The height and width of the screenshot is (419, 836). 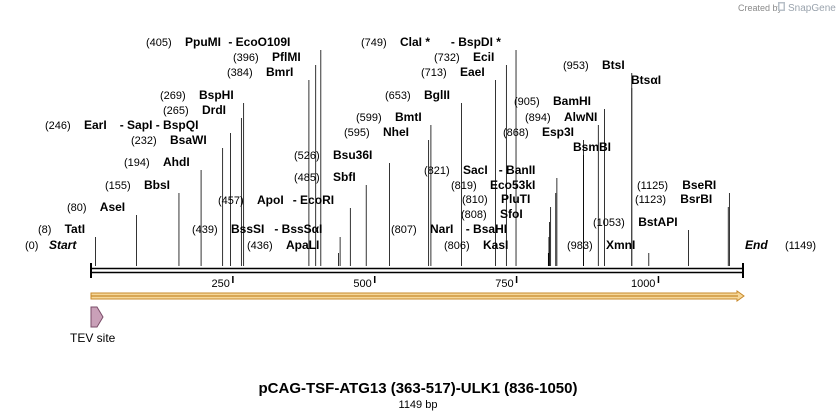 What do you see at coordinates (214, 110) in the screenshot?
I see `site-name: DrdI` at bounding box center [214, 110].